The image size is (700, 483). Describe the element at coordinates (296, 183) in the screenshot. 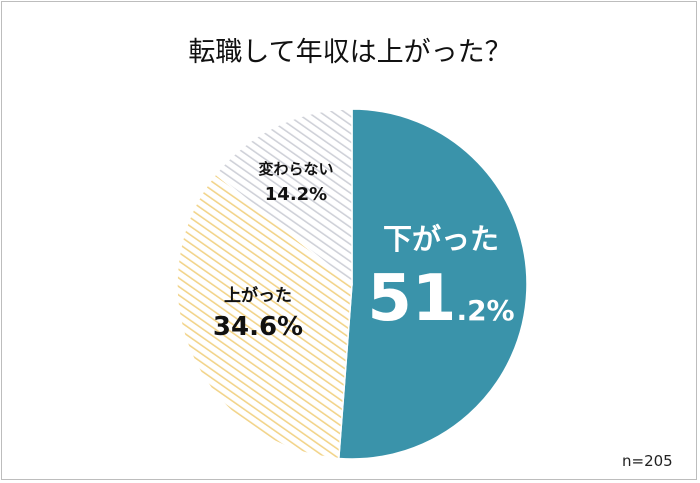

I see `slice-label-unchanged: 変わらない 14.2%` at that location.